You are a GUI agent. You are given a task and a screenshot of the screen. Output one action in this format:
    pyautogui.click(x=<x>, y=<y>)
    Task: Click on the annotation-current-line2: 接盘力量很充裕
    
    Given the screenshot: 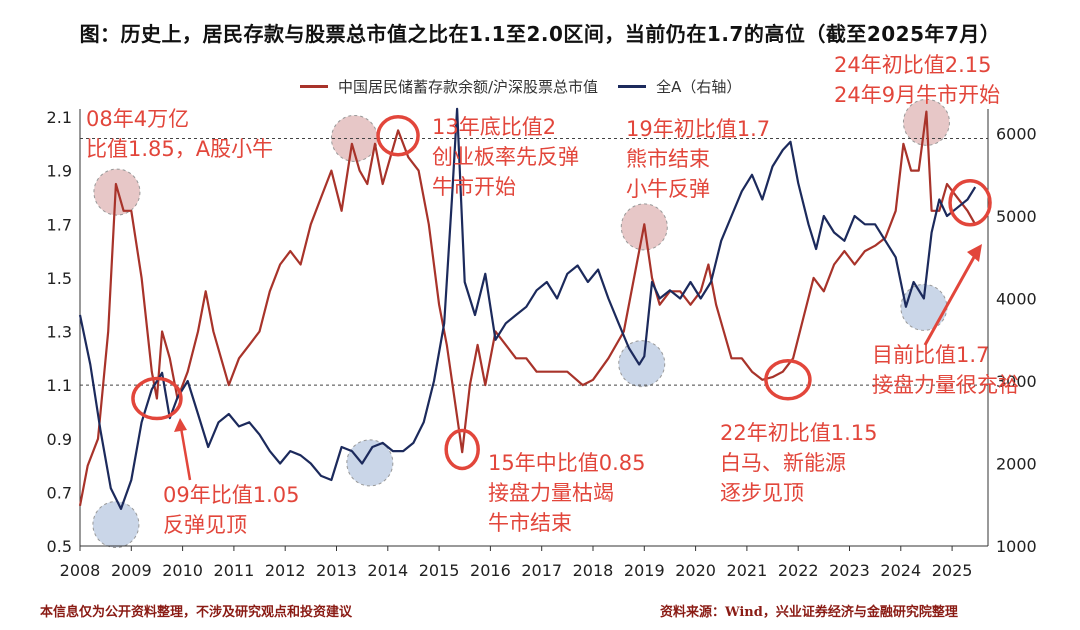 What is the action you would take?
    pyautogui.click(x=945, y=385)
    